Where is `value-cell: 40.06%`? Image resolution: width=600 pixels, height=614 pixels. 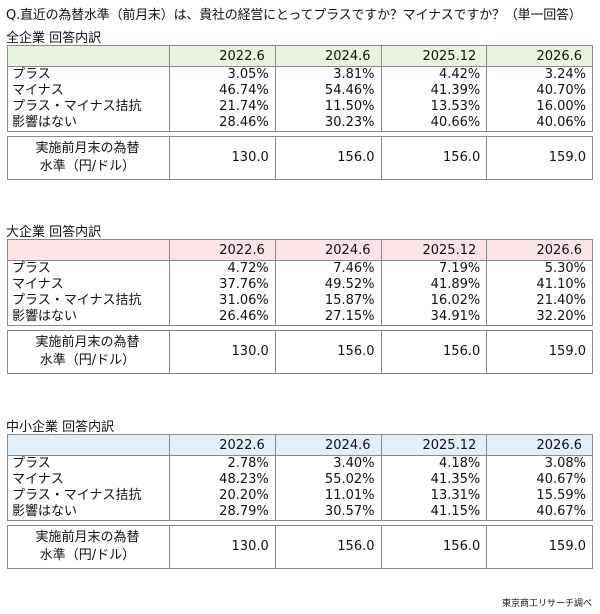
value-cell: 40.06% is located at coordinates (539, 123).